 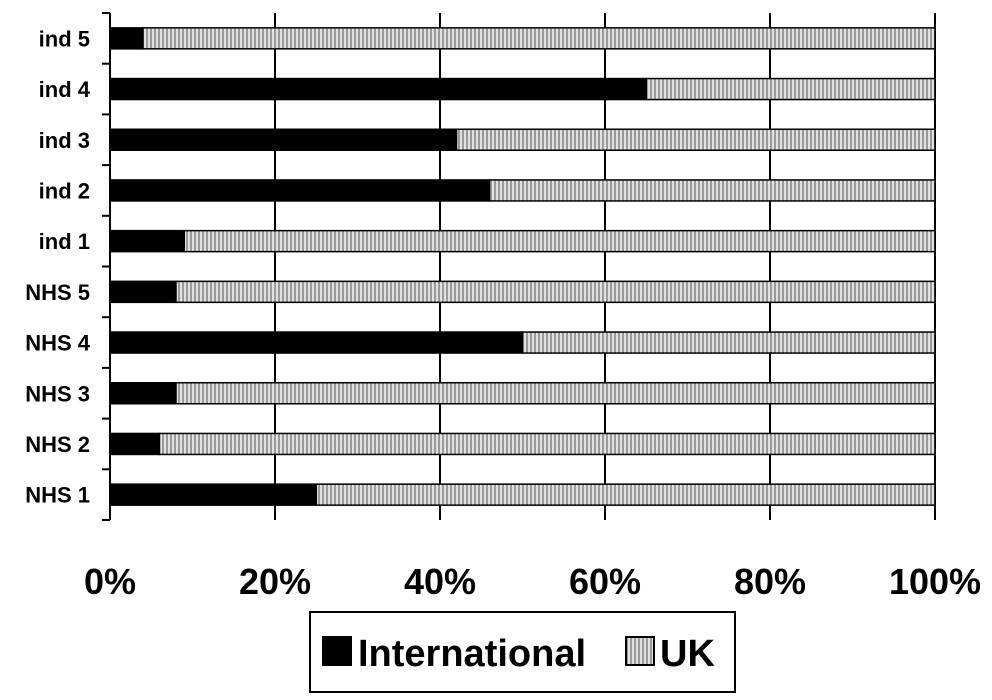 What do you see at coordinates (532, 581) in the screenshot?
I see `x-tick-labels: 0% 20% 40% 60% 80% 100%` at bounding box center [532, 581].